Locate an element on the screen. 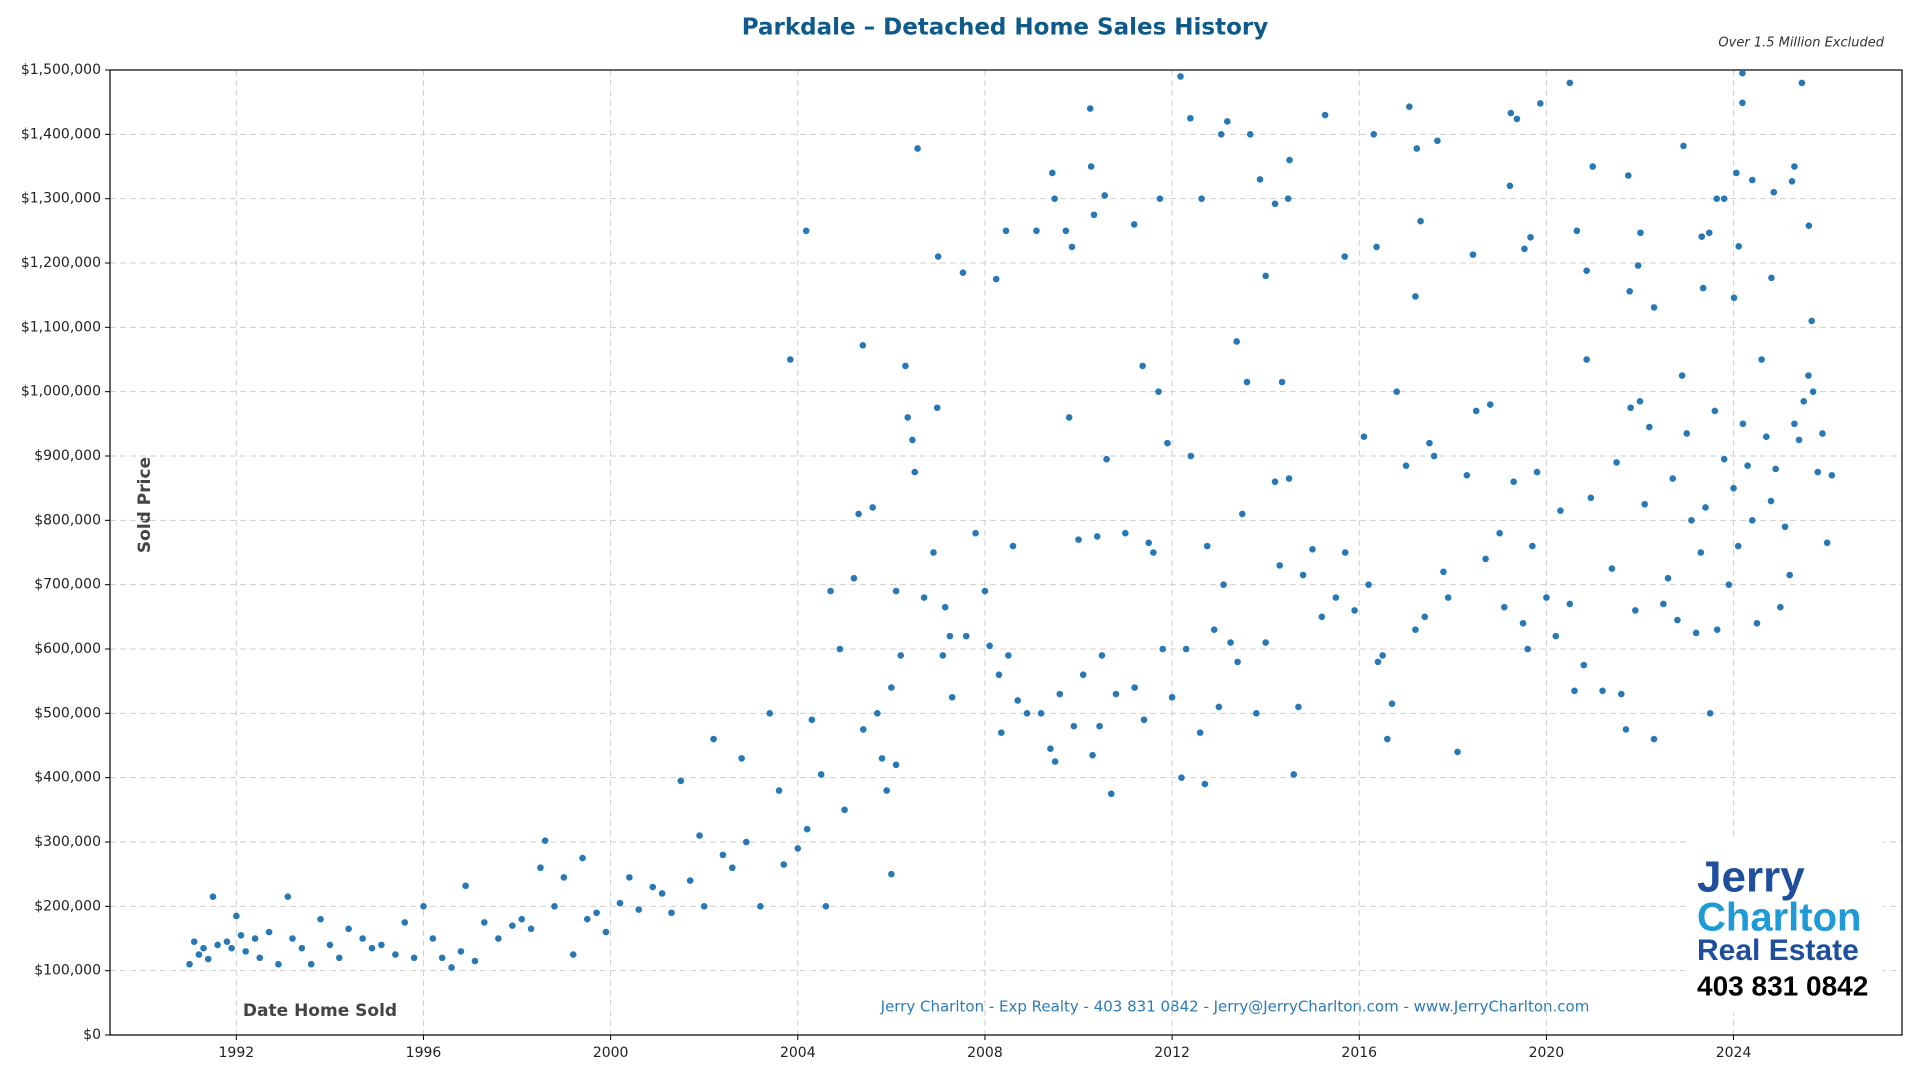 The image size is (1920, 1080). x-tick-label: 2020 is located at coordinates (1547, 1053).